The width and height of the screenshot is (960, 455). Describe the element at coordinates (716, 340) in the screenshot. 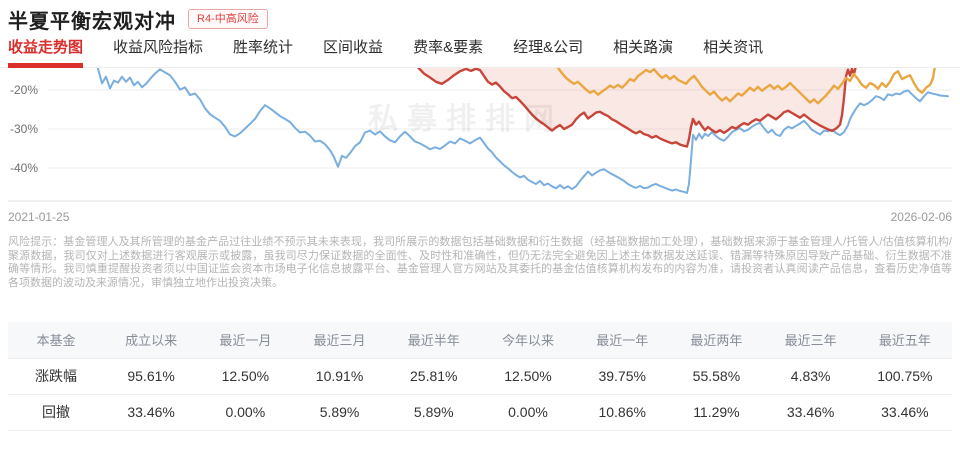

I see `col-header-2y: 最近两年` at that location.